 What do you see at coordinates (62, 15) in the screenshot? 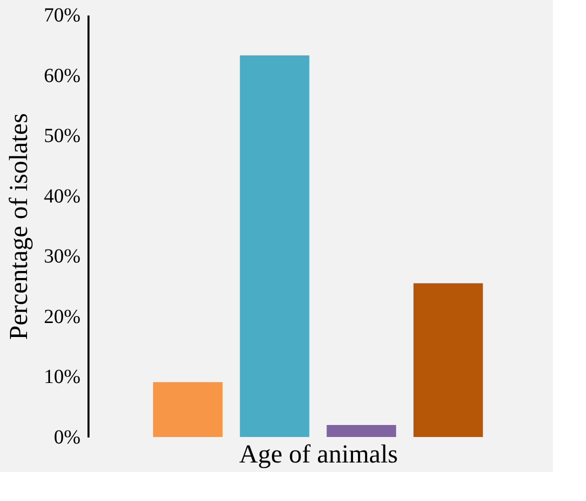
I see `y-tick-label: 70%` at bounding box center [62, 15].